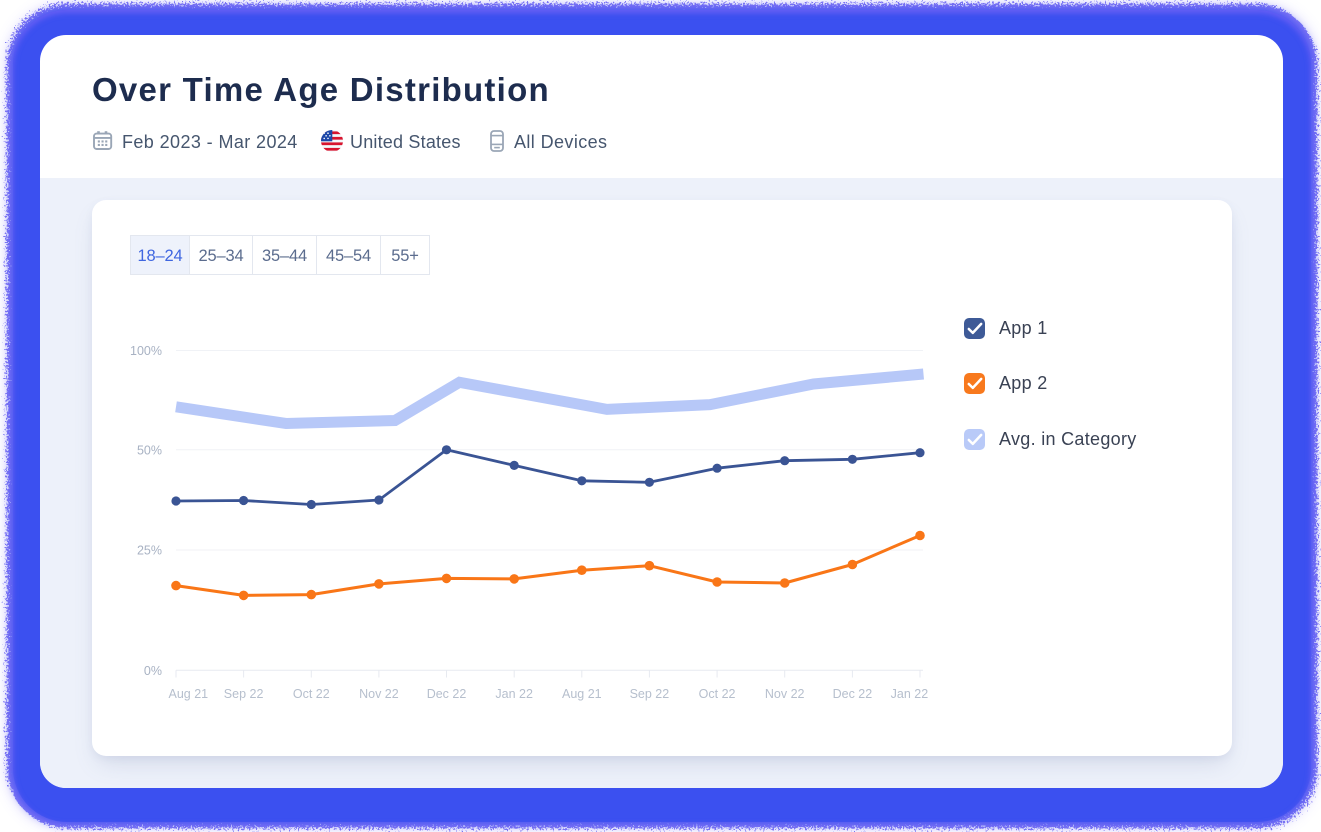 This screenshot has height=832, width=1321. Describe the element at coordinates (153, 671) in the screenshot. I see `svg-text: 0%` at that location.